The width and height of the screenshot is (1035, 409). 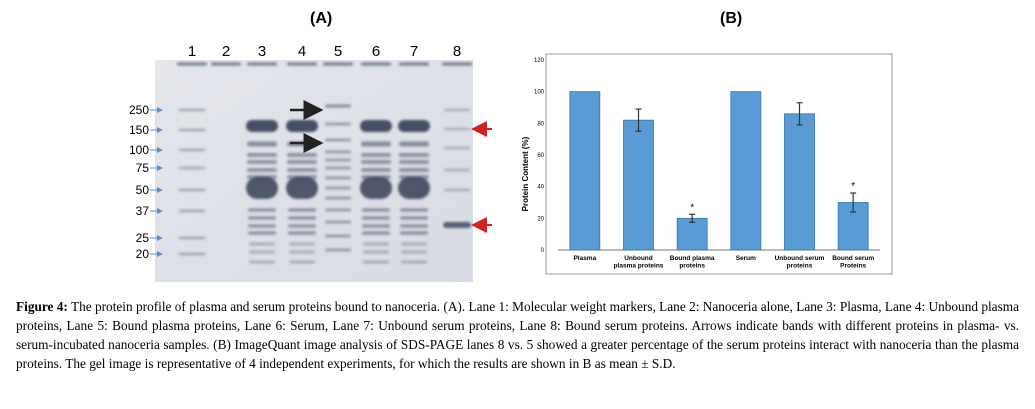 What do you see at coordinates (42, 306) in the screenshot?
I see `caption-label: Figure 4:` at bounding box center [42, 306].